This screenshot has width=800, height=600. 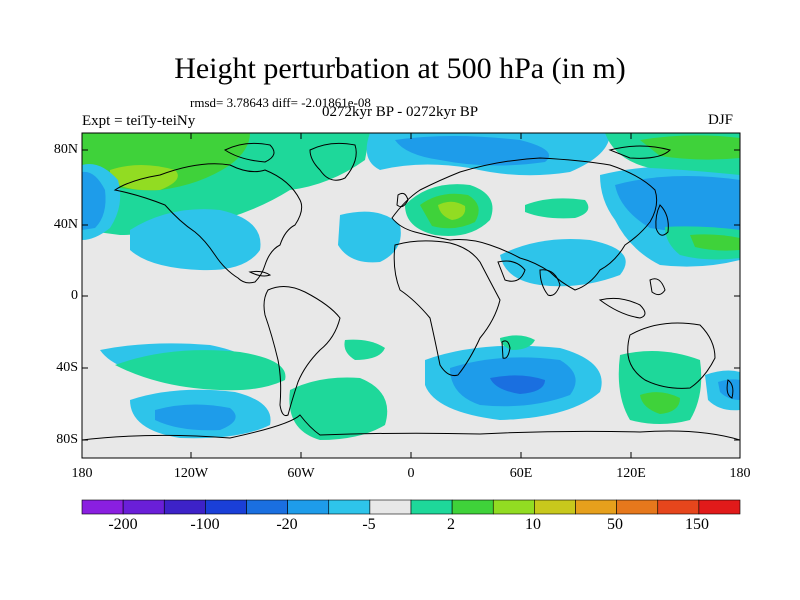 What do you see at coordinates (557, 208) in the screenshot?
I see `contour-green-siberia` at bounding box center [557, 208].